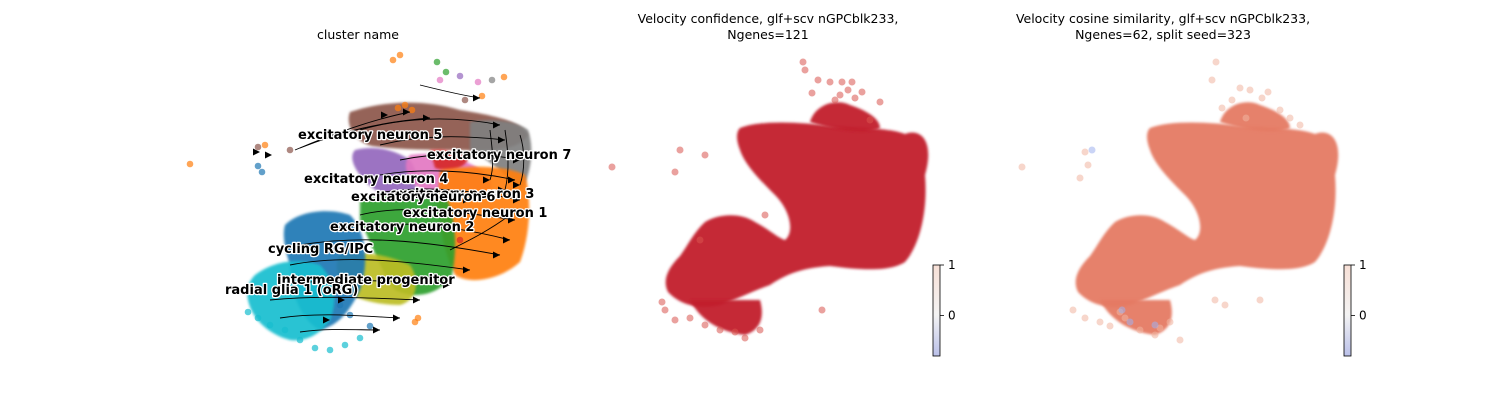 The width and height of the screenshot is (1500, 400). What do you see at coordinates (768, 18) in the screenshot?
I see `panel-2-title: Velocity confidence, glf+scv nGPCblk233,` at bounding box center [768, 18].